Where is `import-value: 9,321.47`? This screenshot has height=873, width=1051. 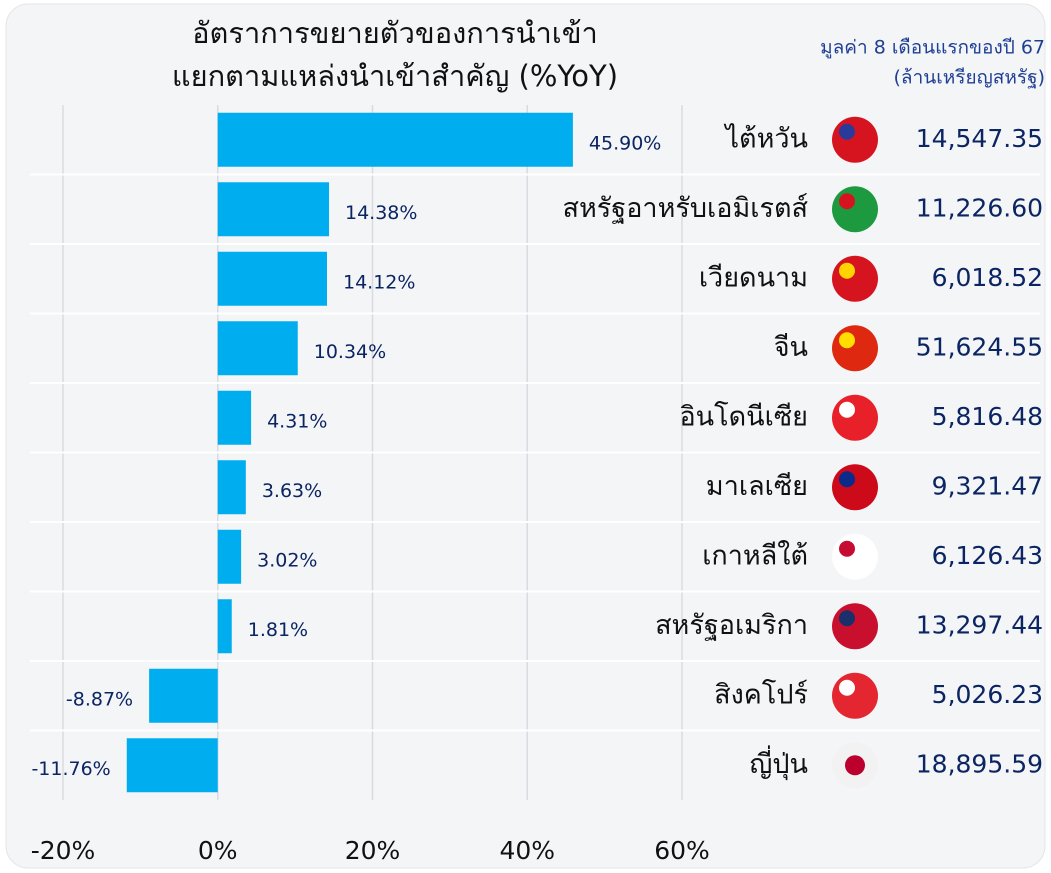
import-value: 9,321.47 is located at coordinates (987, 485).